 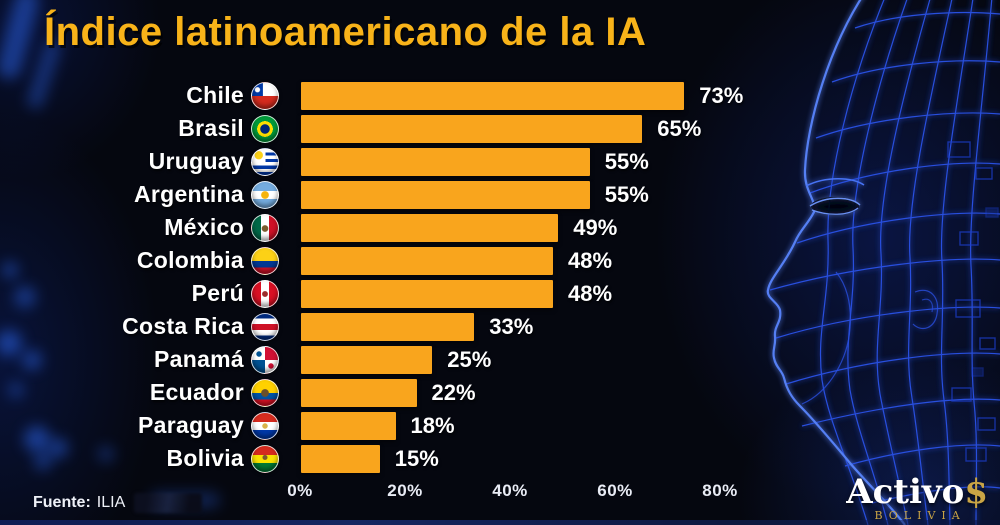 What do you see at coordinates (211, 128) in the screenshot?
I see `country-label-brasil: Brasil` at bounding box center [211, 128].